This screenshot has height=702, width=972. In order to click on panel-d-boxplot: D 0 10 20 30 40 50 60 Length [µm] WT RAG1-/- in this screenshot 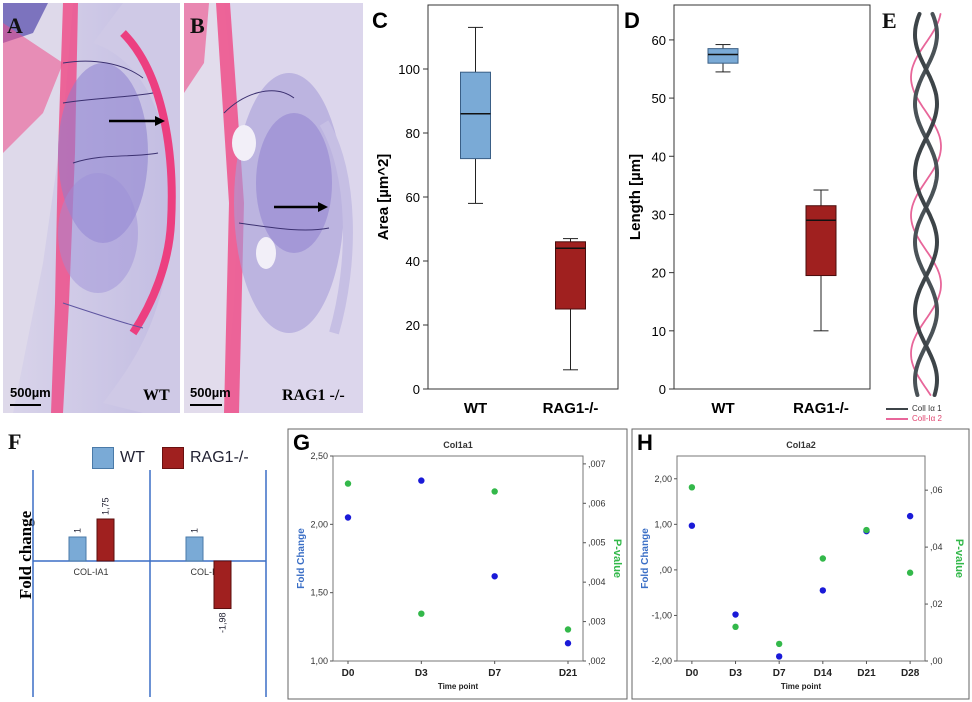, I will do `click(747, 210)`.